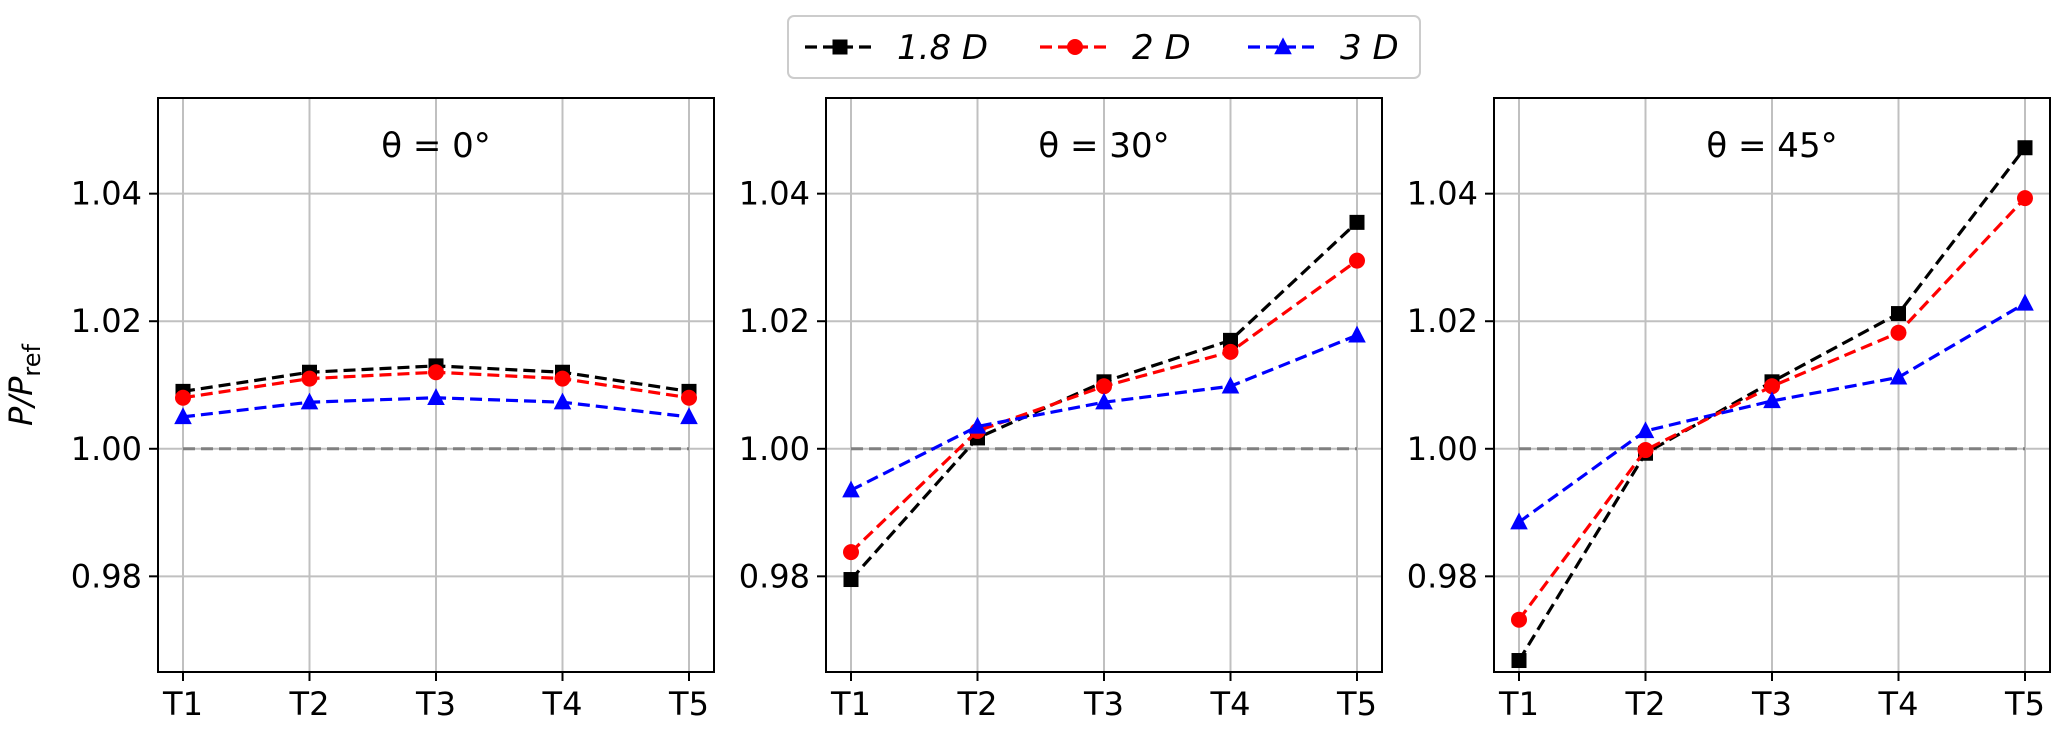  What do you see at coordinates (896, 48) in the screenshot?
I see `legend-entry: 1.8 D` at bounding box center [896, 48].